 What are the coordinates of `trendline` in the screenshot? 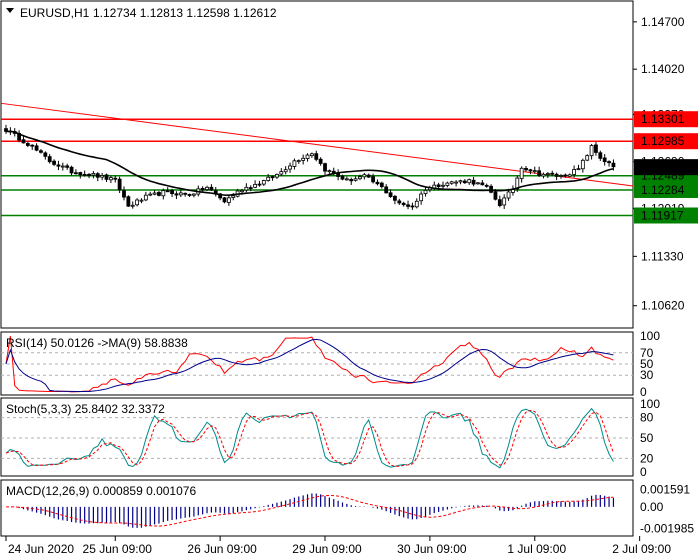 It's located at (317, 144).